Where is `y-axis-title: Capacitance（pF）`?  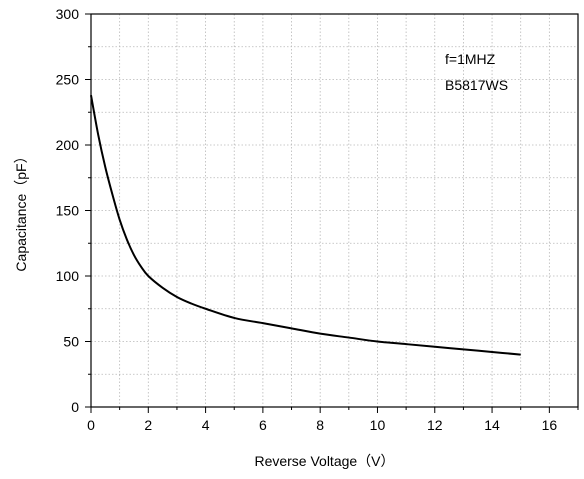
y-axis-title: Capacitance（pF） is located at coordinates (21, 210).